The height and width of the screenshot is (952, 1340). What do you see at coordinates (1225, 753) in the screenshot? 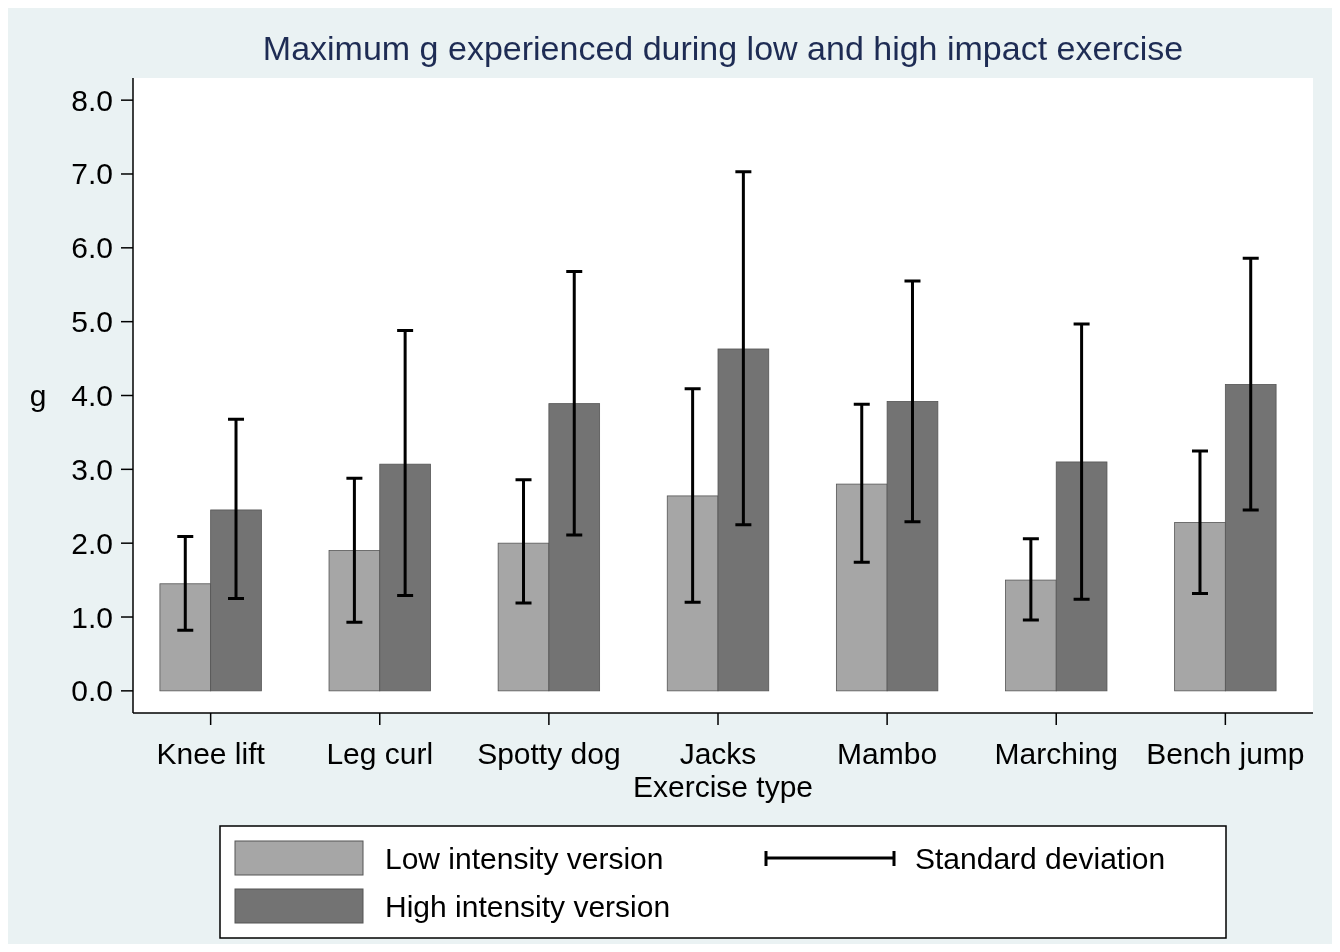
I see `x-tick-label: Bench jump` at bounding box center [1225, 753].